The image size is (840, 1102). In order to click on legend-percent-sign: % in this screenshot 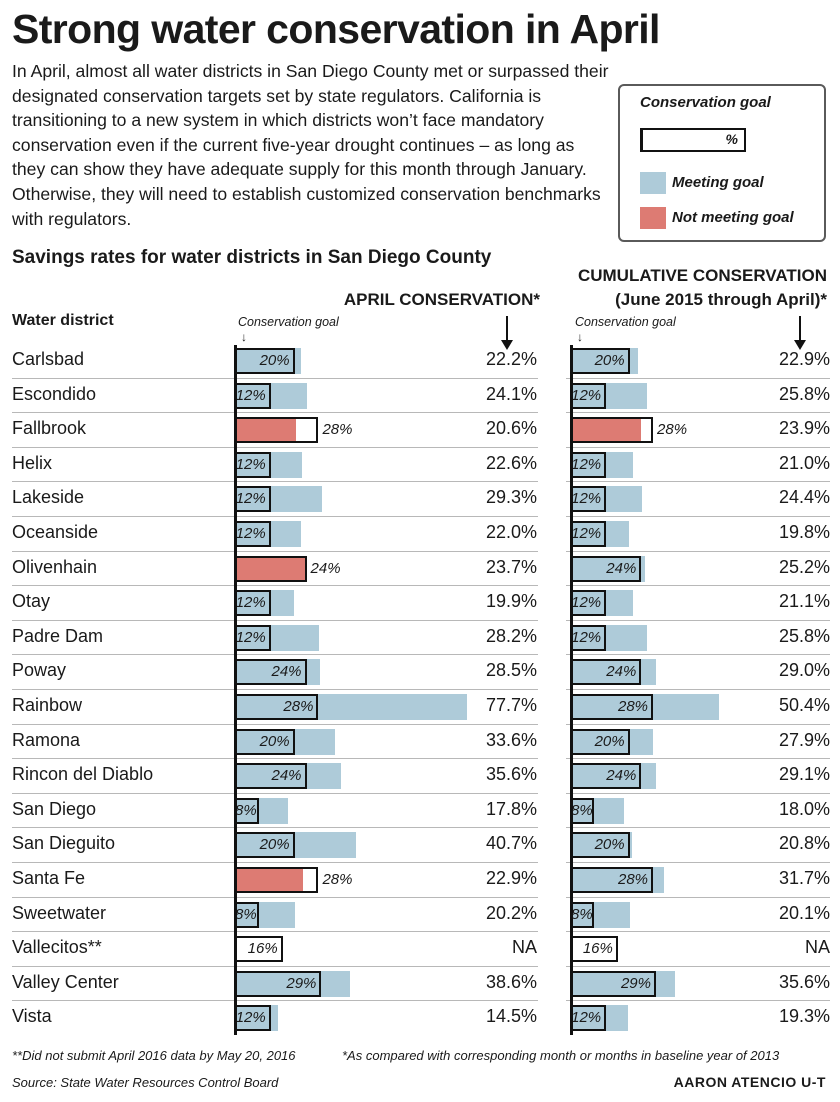, I will do `click(731, 139)`.